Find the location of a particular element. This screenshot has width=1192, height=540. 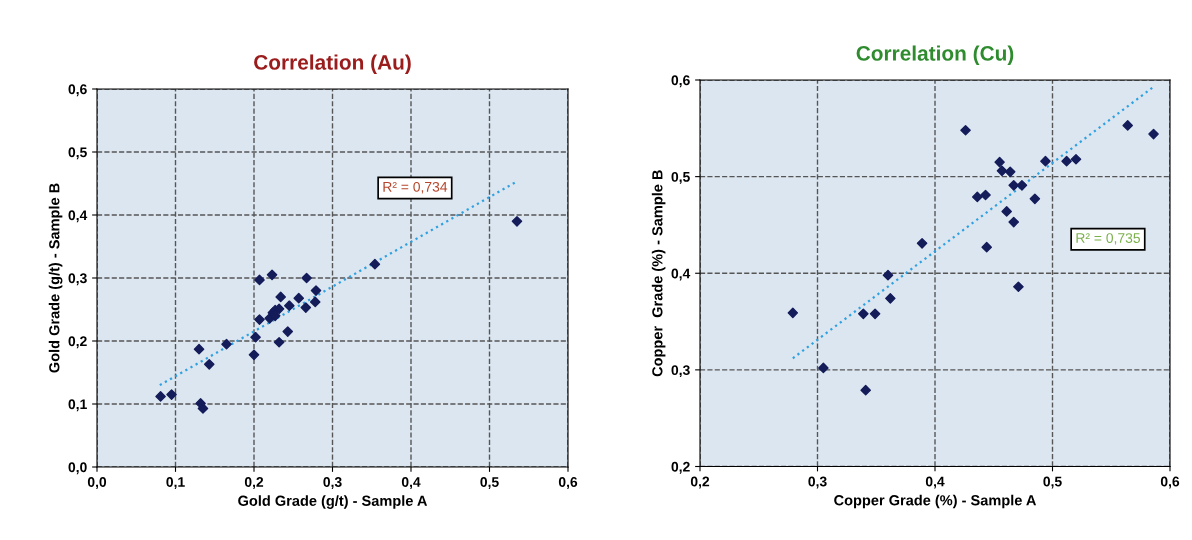

x-tick-label: 0,1 is located at coordinates (175, 483).